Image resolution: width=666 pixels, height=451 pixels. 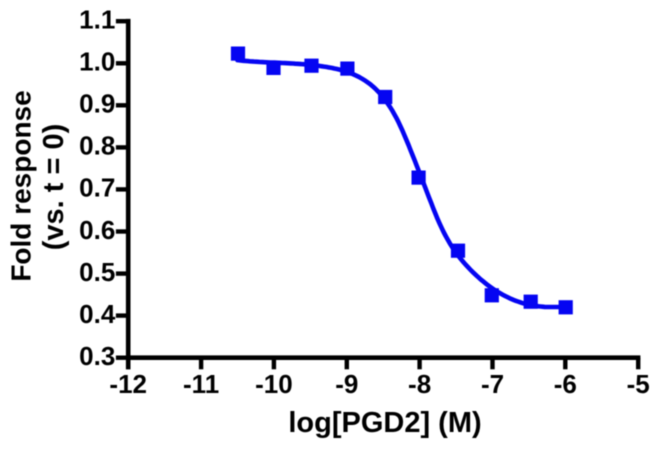 I want to click on svg-text: -5, so click(x=638, y=384).